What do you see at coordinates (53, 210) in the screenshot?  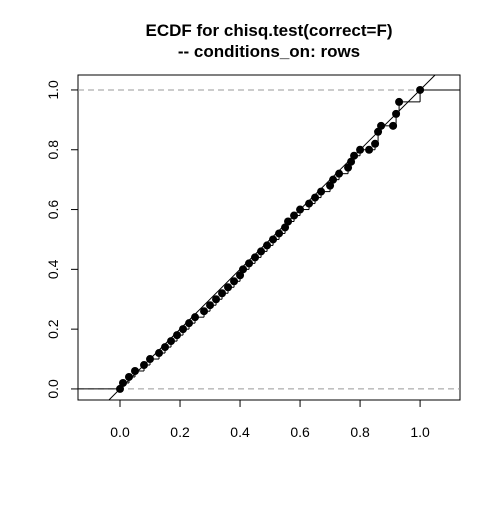 I see `y-tick-label: 0.6` at bounding box center [53, 210].